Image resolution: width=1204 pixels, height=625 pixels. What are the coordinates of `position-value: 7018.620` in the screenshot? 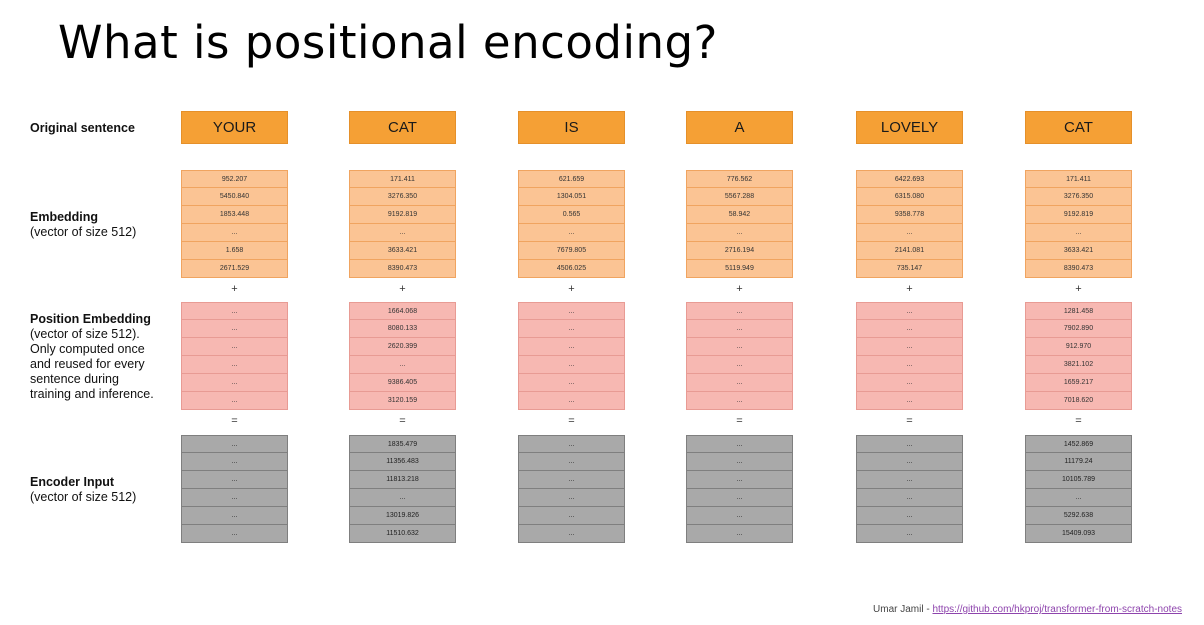 It's located at (1078, 401).